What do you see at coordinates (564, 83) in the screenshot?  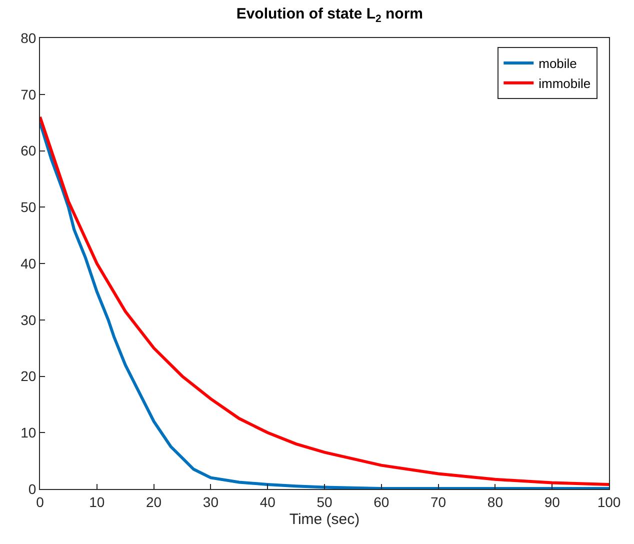 I see `legend-label: immobile` at bounding box center [564, 83].